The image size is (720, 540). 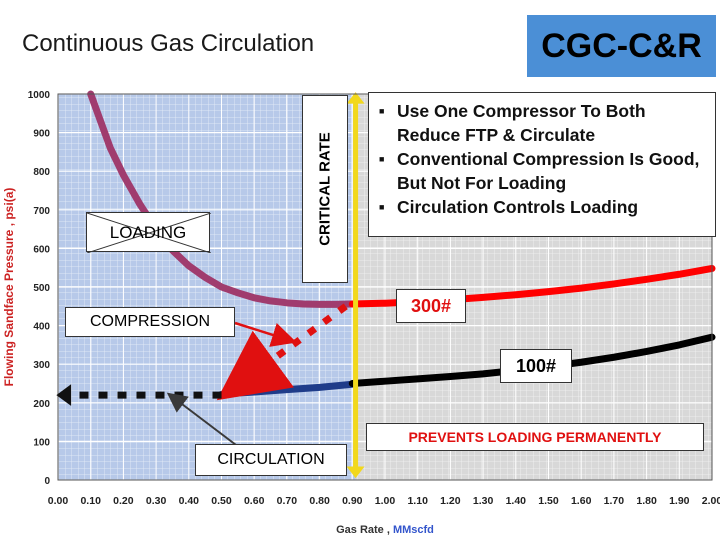 I want to click on critical-rate-label: CRITICAL RATE, so click(x=325, y=189).